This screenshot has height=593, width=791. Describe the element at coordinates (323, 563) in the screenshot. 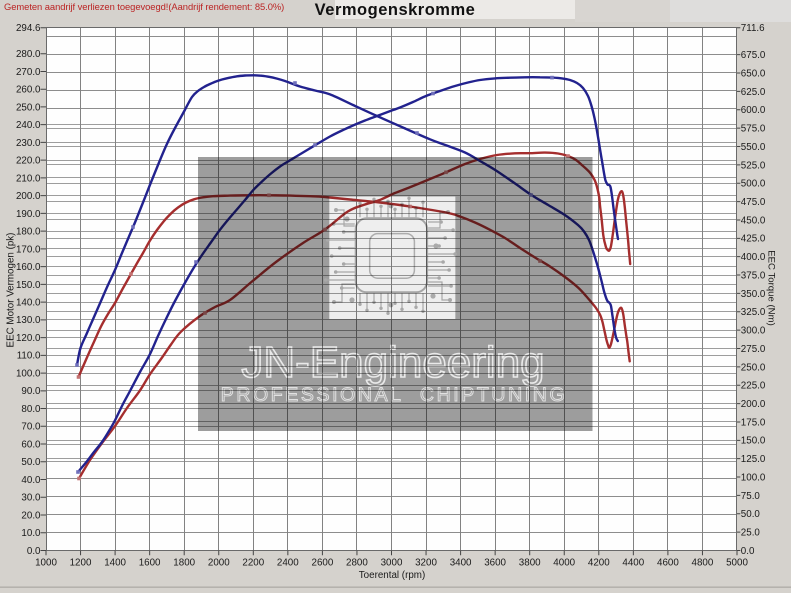

I see `svg-text: 2600` at that location.